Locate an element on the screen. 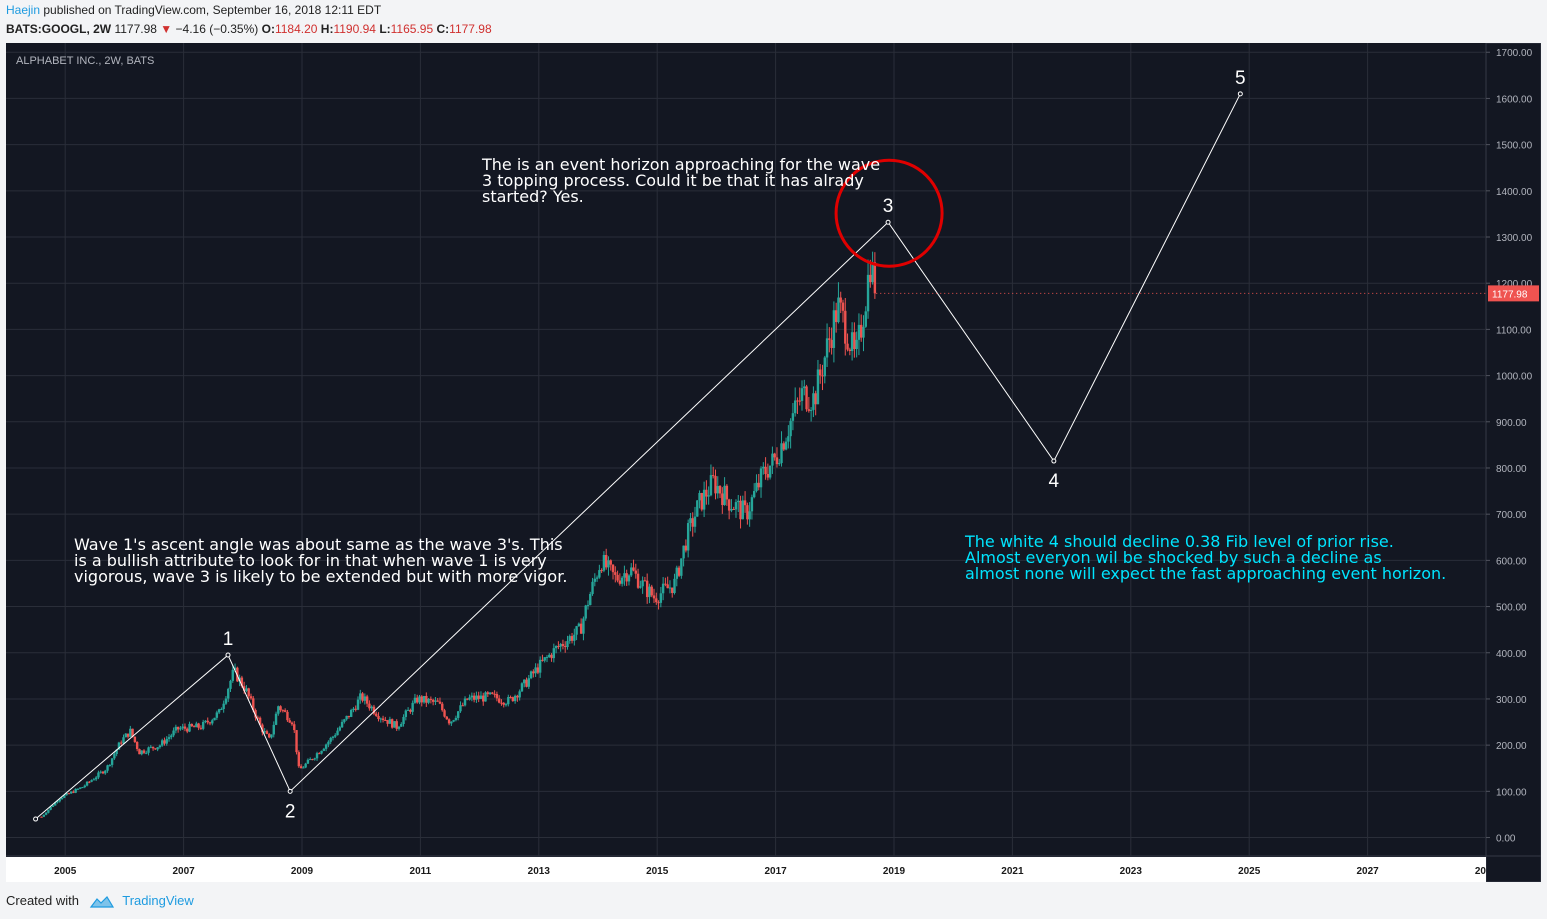 This screenshot has height=919, width=1547. x-tick-label: 2005 is located at coordinates (65, 871).